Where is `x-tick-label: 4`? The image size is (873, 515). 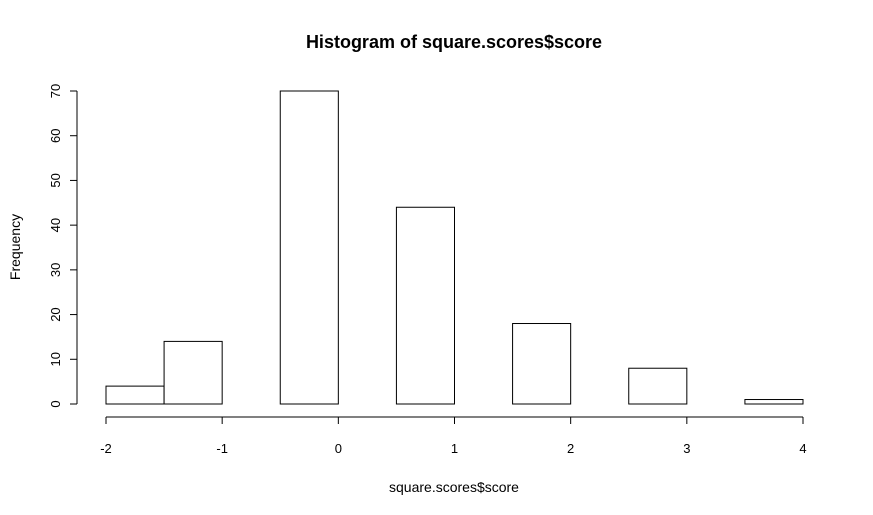 x-tick-label: 4 is located at coordinates (802, 448).